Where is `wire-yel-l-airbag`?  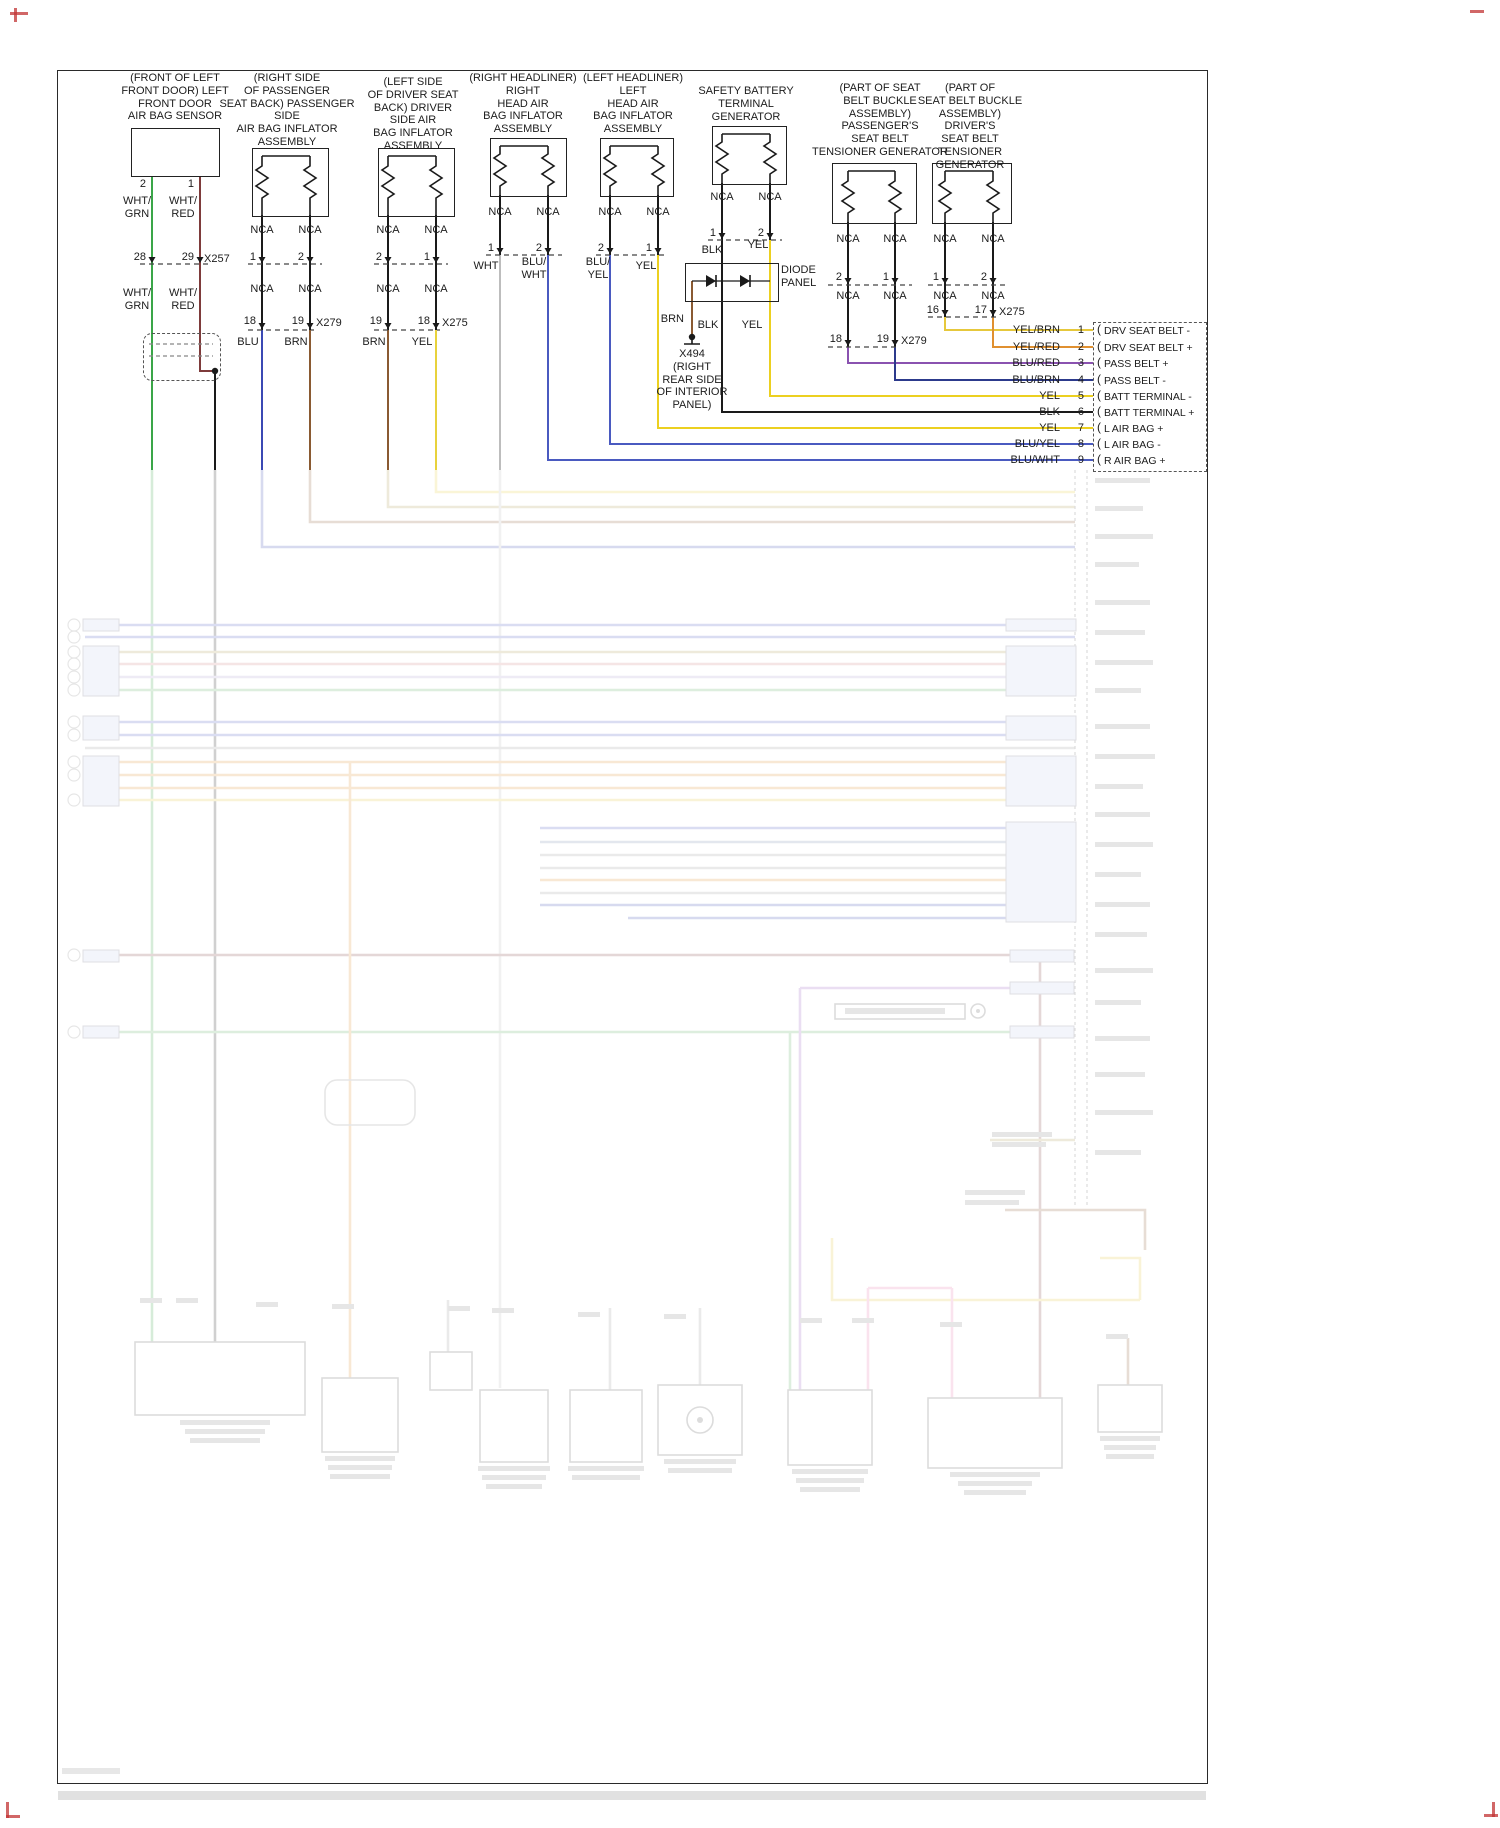
wire-yel-l-airbag is located at coordinates (875, 342).